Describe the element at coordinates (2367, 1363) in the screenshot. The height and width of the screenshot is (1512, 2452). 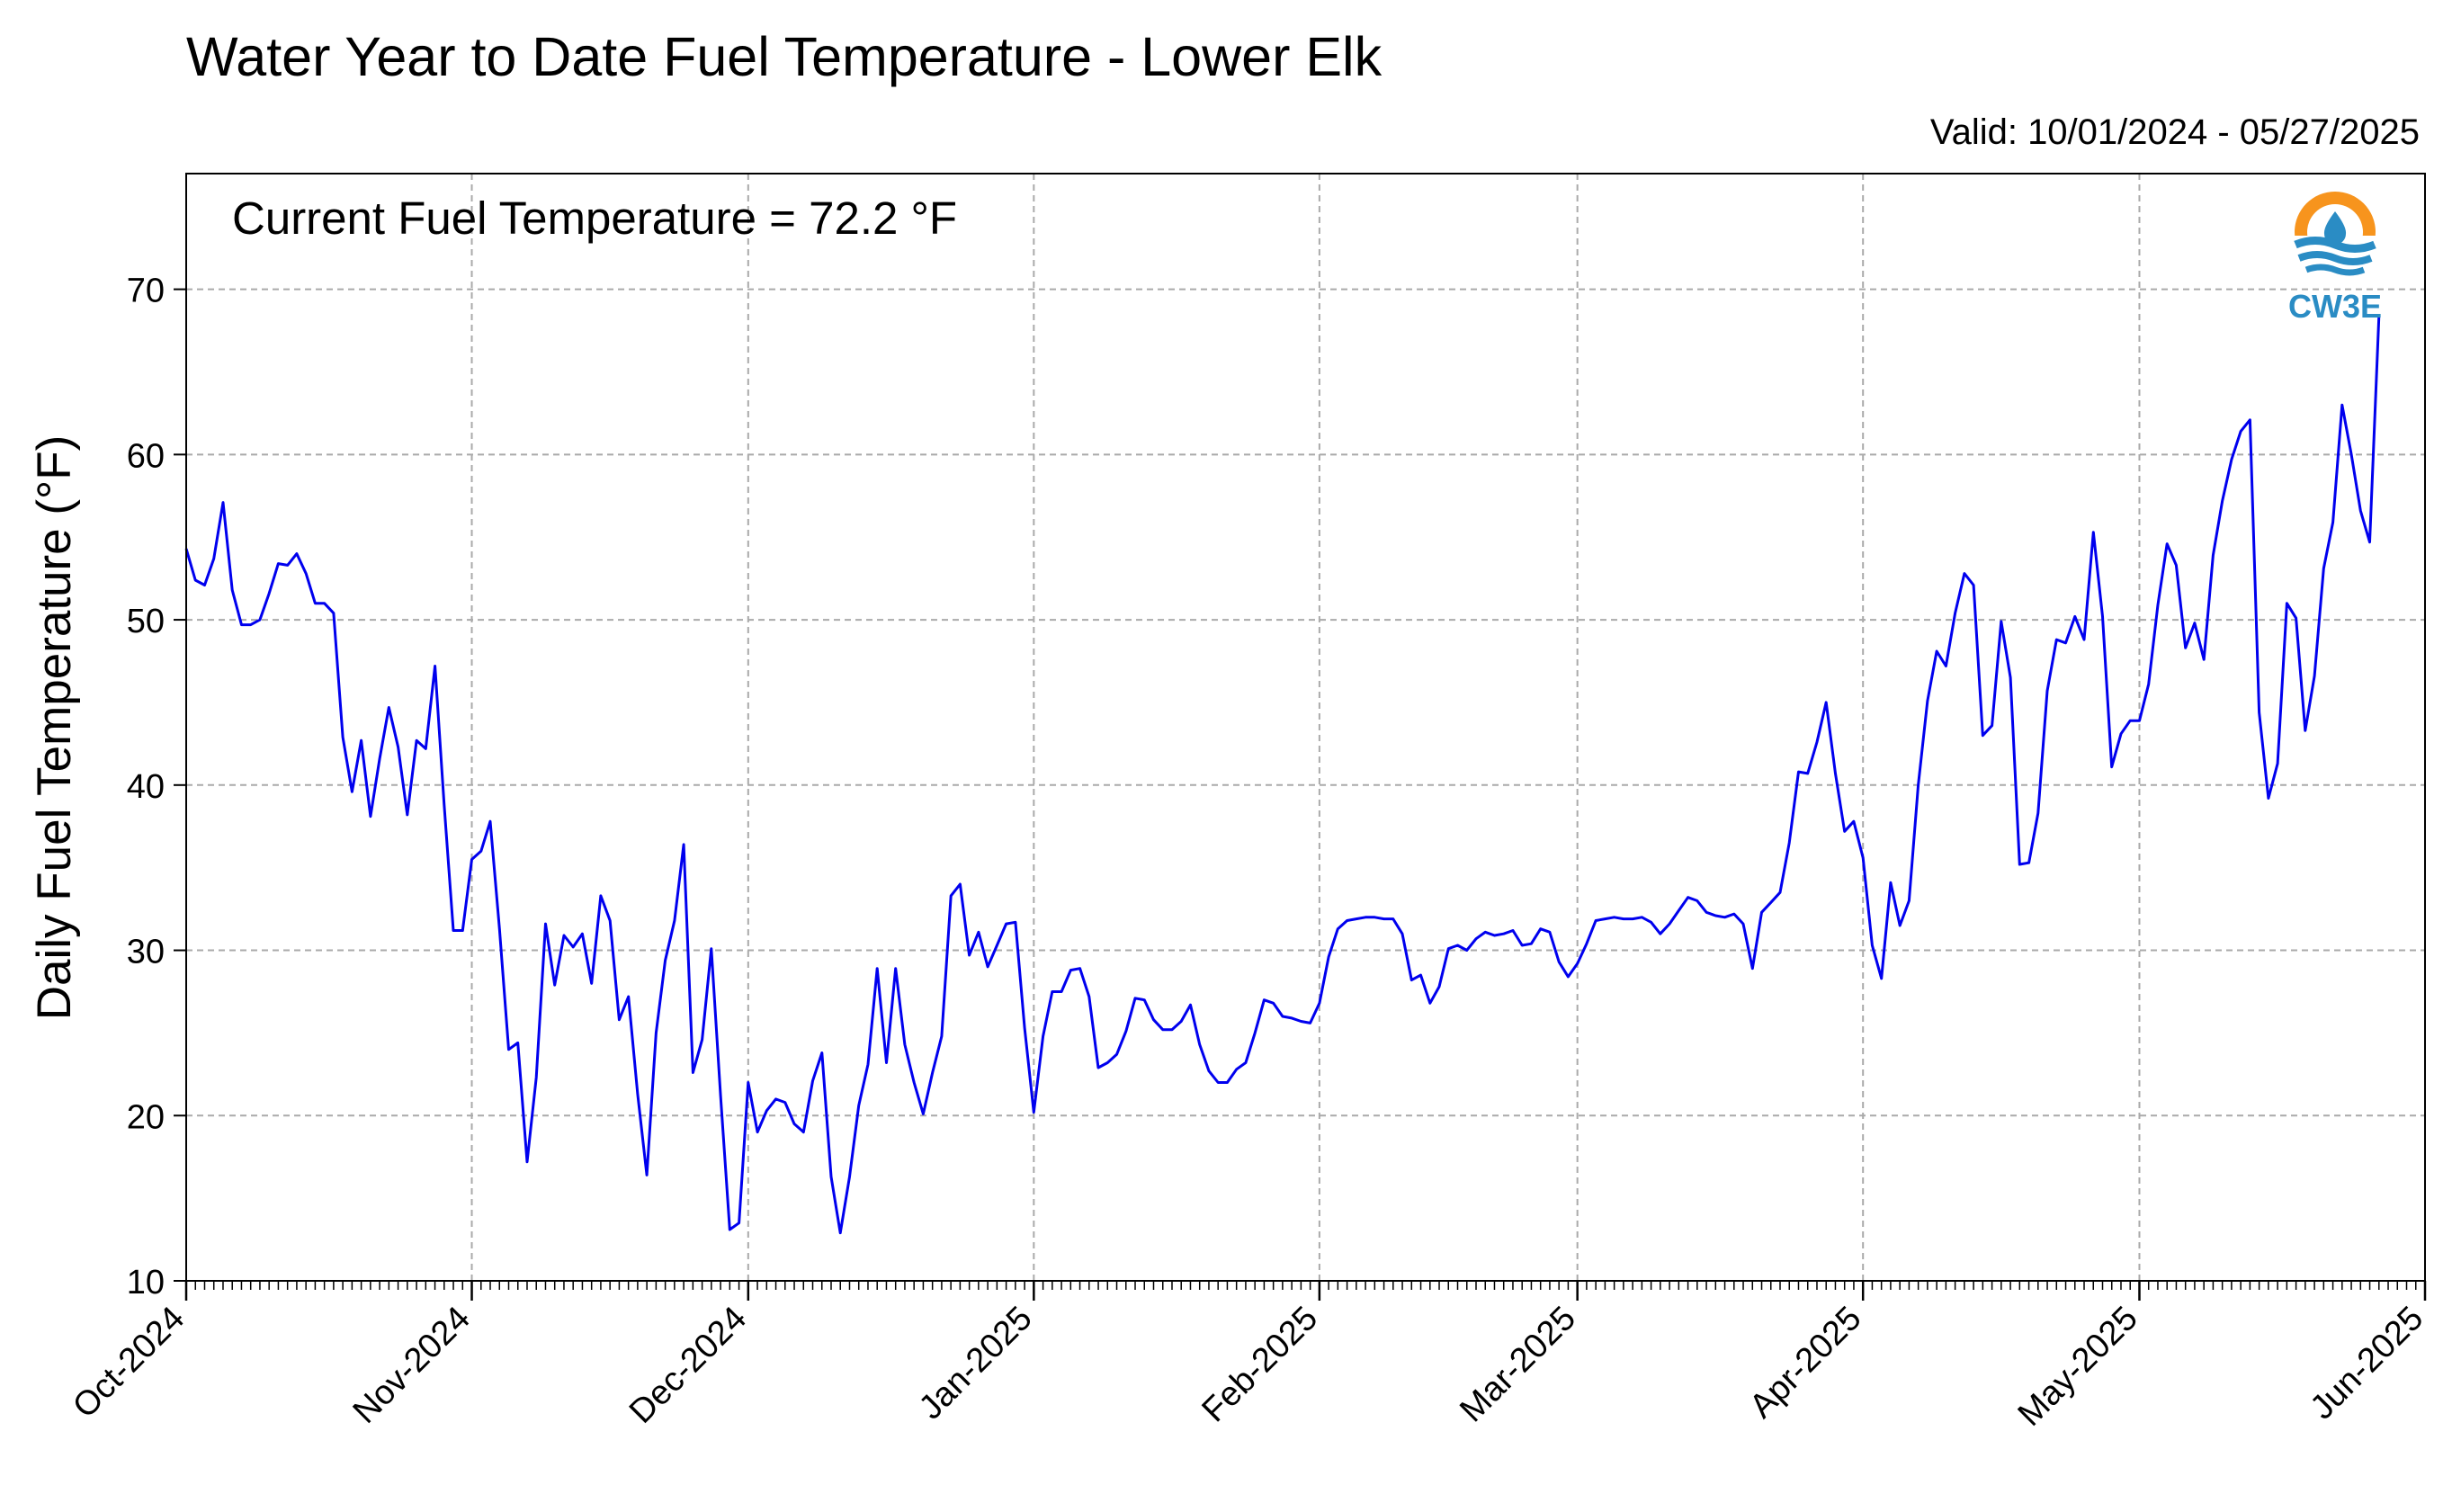
I see `x-tick-label: Jun-2025` at that location.